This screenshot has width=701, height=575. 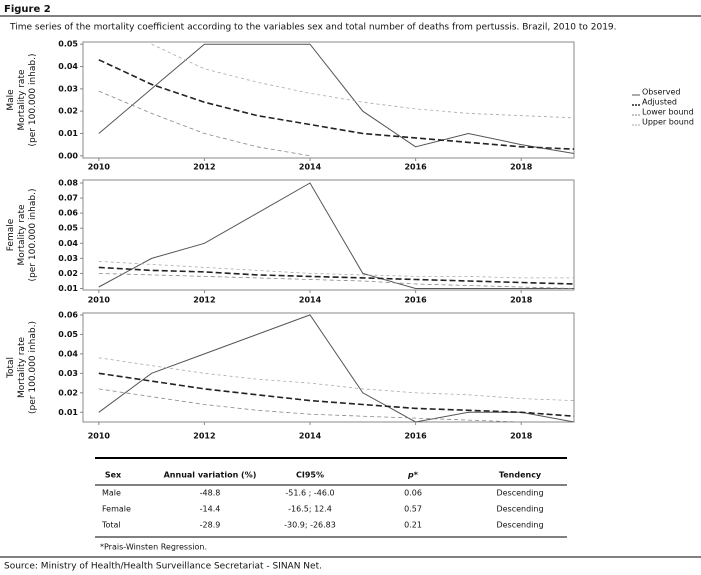 I want to click on footnote: *Prais-Winsten Regression., so click(x=153, y=547).